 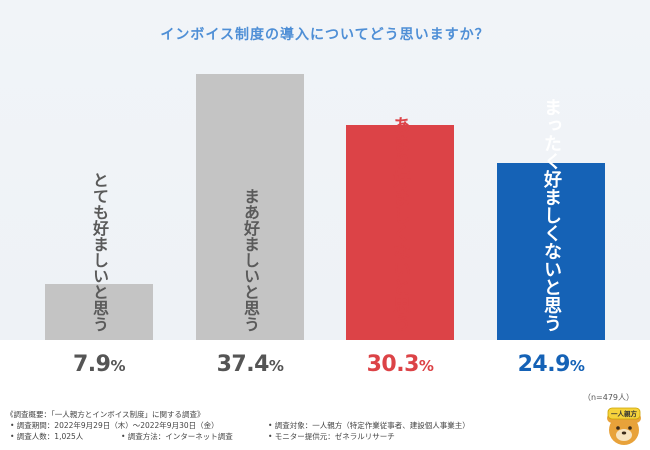 I want to click on footer-provider: • モニター提供元：ゼネラルリサーチ, so click(x=331, y=436).